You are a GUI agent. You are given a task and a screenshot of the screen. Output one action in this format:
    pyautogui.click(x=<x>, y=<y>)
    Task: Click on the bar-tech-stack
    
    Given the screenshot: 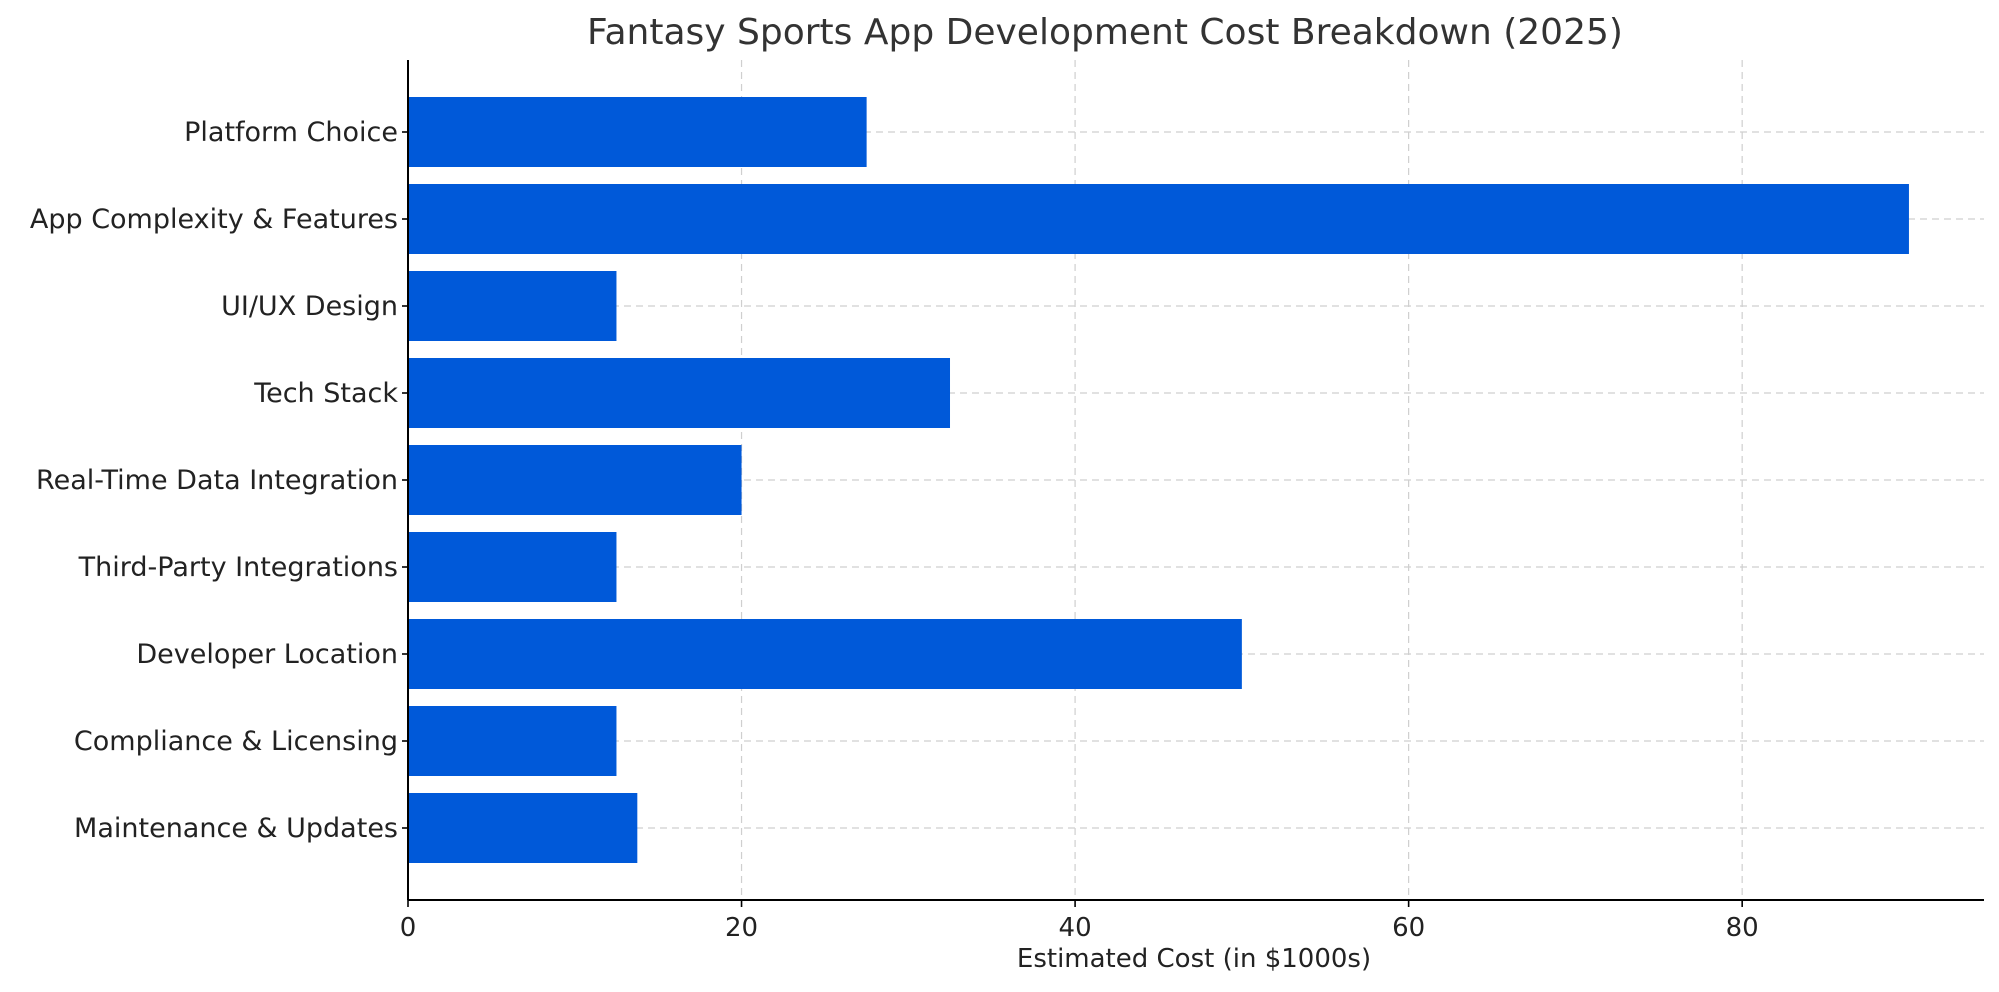 What is the action you would take?
    pyautogui.click(x=679, y=393)
    